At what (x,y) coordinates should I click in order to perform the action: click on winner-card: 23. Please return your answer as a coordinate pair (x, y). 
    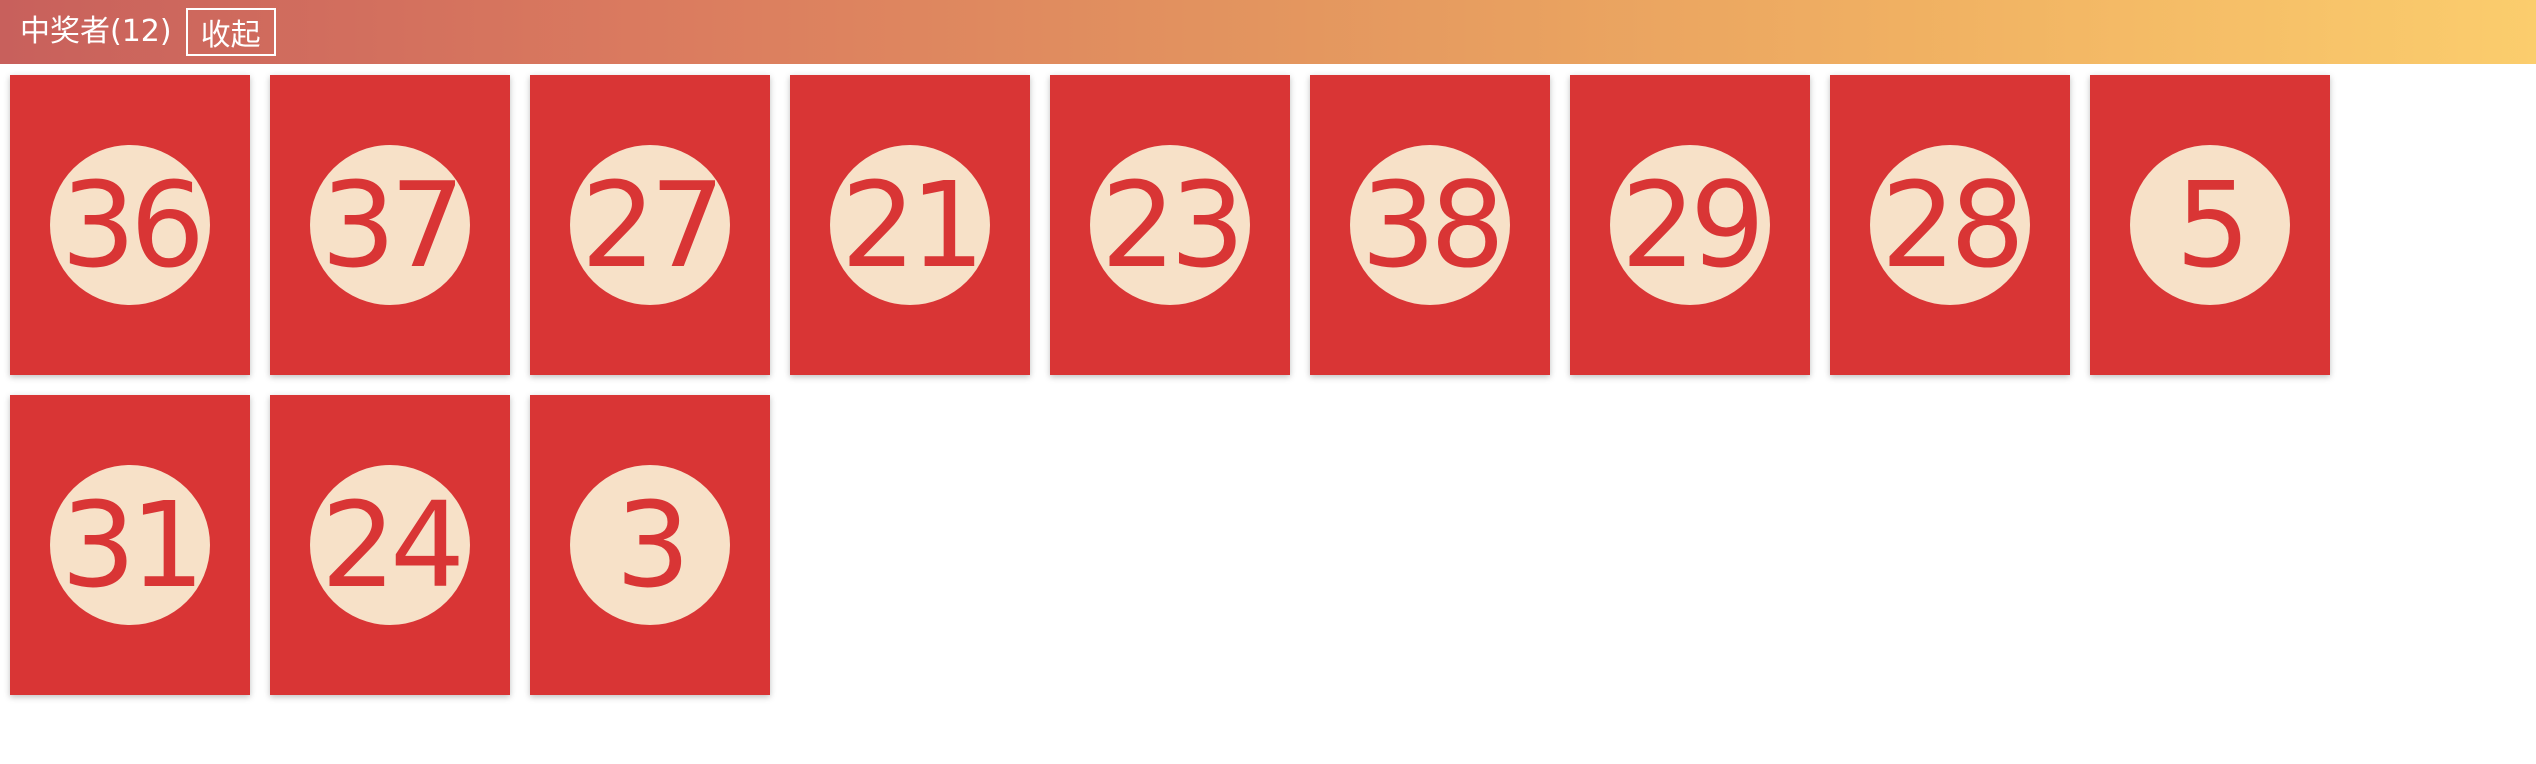
    Looking at the image, I should click on (1170, 225).